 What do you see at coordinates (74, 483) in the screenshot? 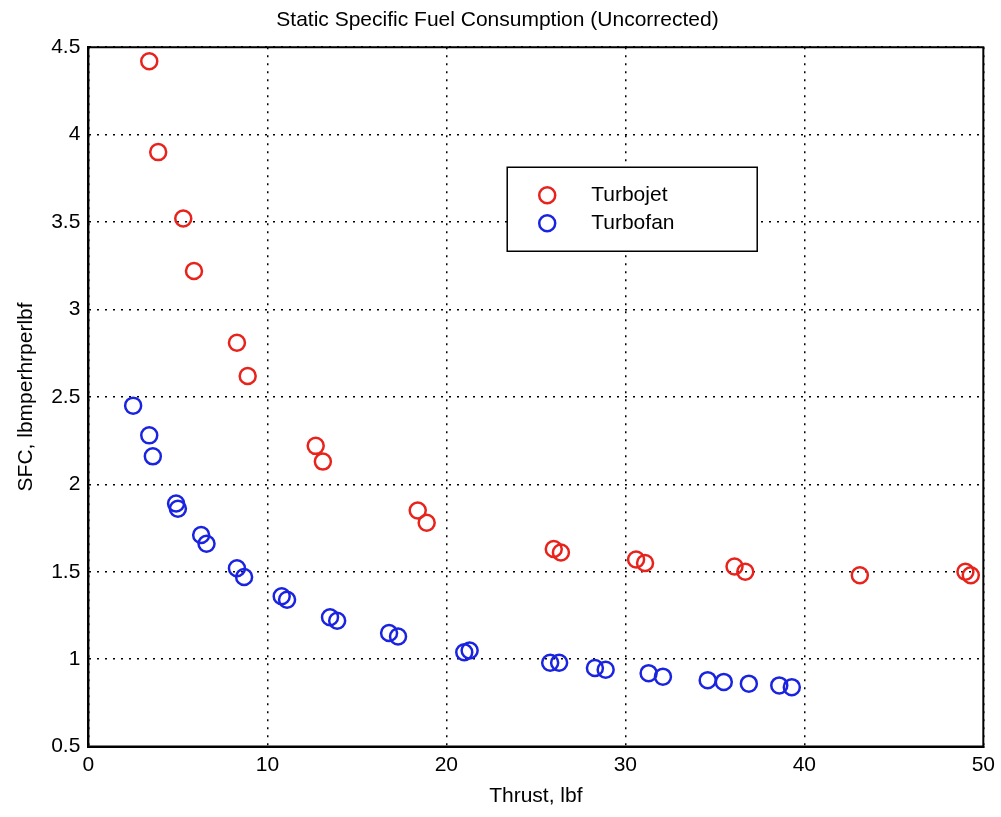
I see `y-tick-label: 2` at bounding box center [74, 483].